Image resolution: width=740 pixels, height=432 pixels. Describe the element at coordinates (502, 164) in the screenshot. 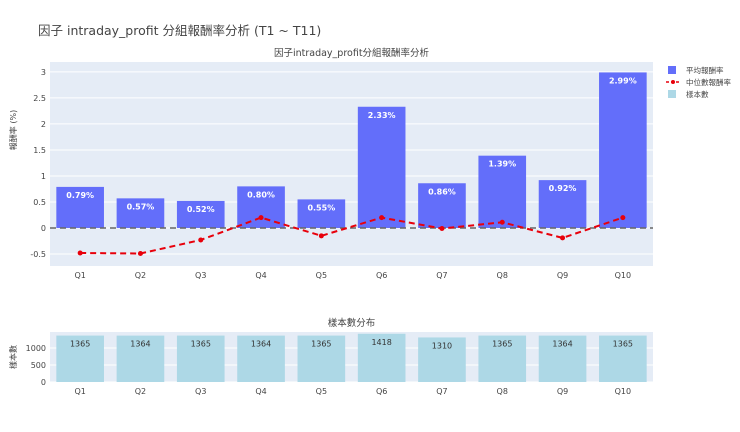

I see `bar-data-label: 1.39%` at that location.